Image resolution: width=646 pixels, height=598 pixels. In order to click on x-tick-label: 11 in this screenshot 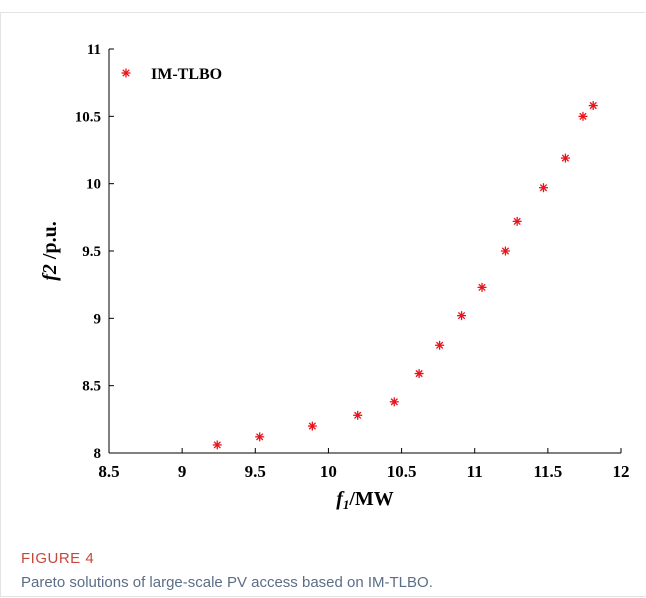, I will do `click(475, 471)`.